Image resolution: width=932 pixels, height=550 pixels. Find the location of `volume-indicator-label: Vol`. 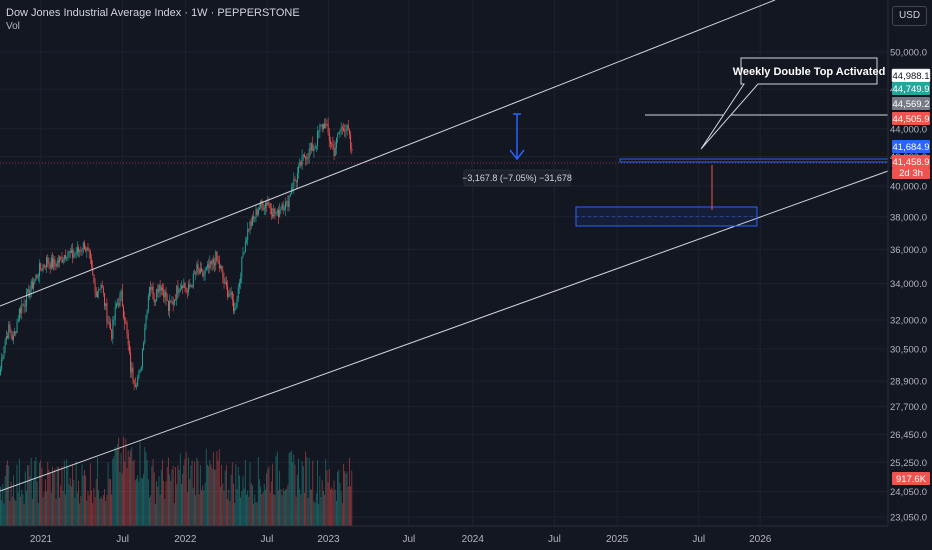

volume-indicator-label: Vol is located at coordinates (13, 26).